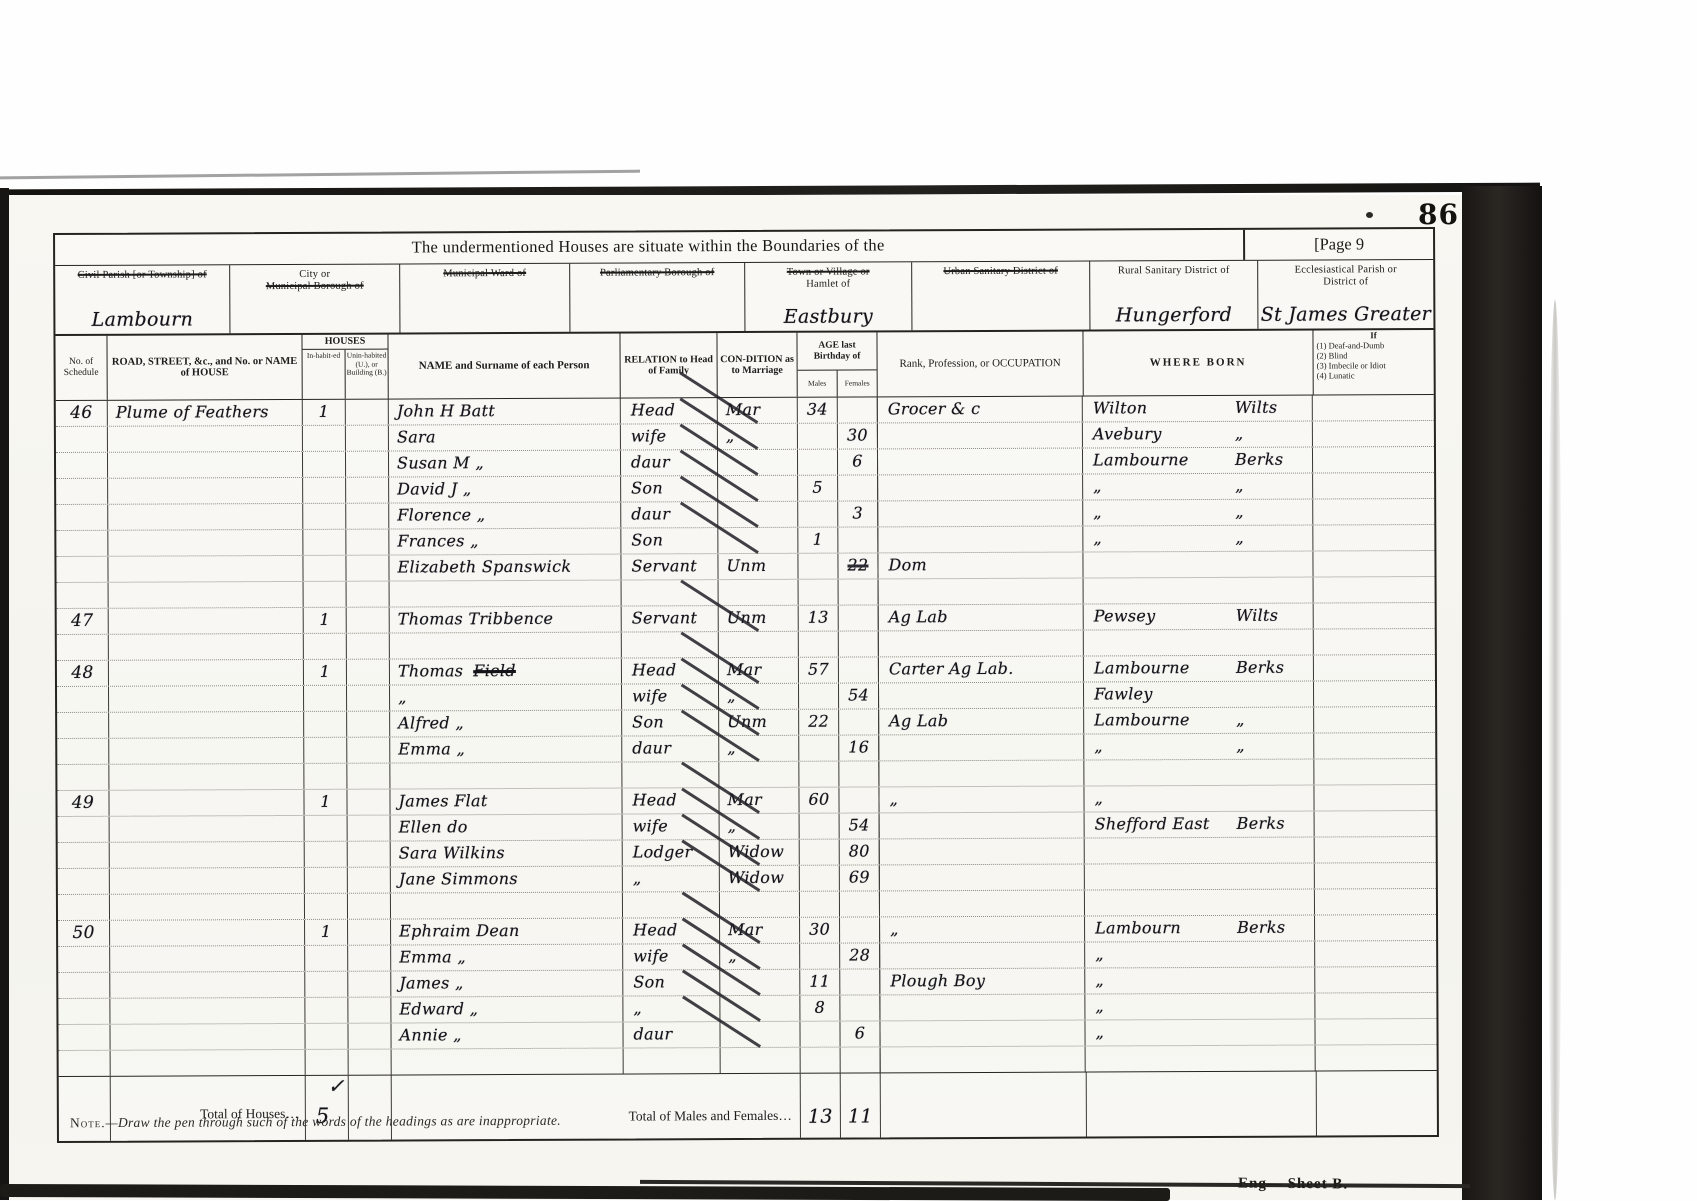 The image size is (1697, 1201). I want to click on cell-occupation: Ag Lab, so click(981, 618).